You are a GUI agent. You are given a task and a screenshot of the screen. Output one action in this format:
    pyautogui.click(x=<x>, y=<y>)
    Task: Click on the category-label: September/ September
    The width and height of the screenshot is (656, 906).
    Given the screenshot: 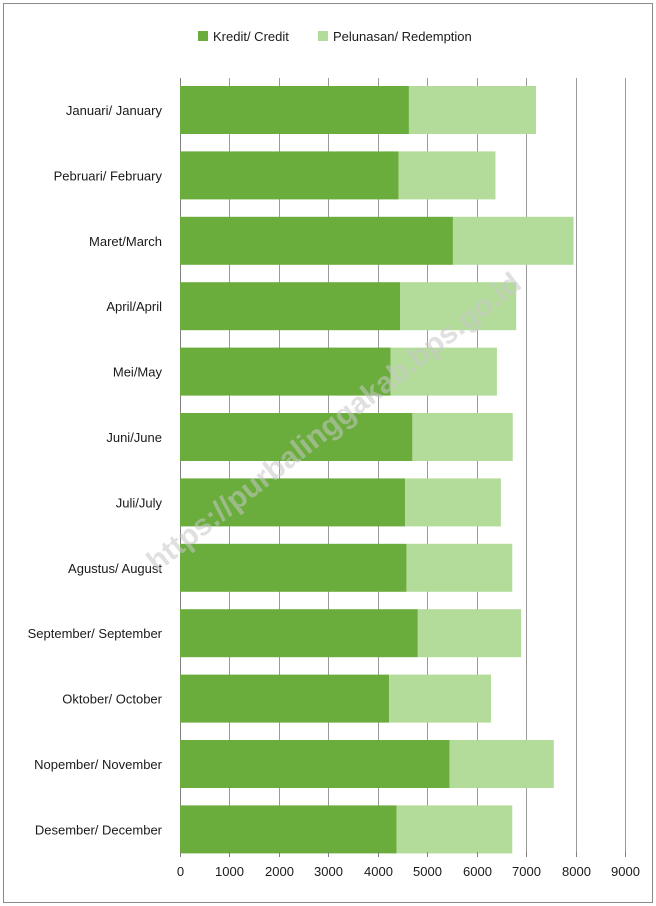 What is the action you would take?
    pyautogui.click(x=95, y=633)
    